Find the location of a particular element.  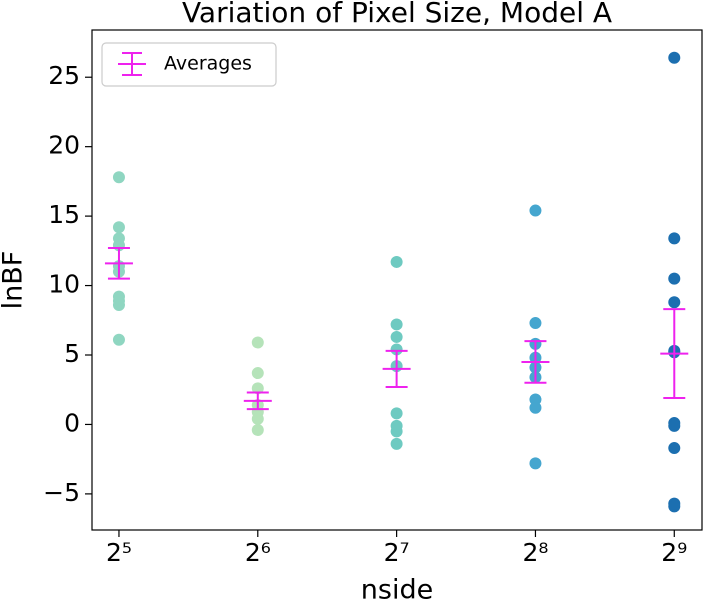

y-tick-label: 15 is located at coordinates (64, 214).